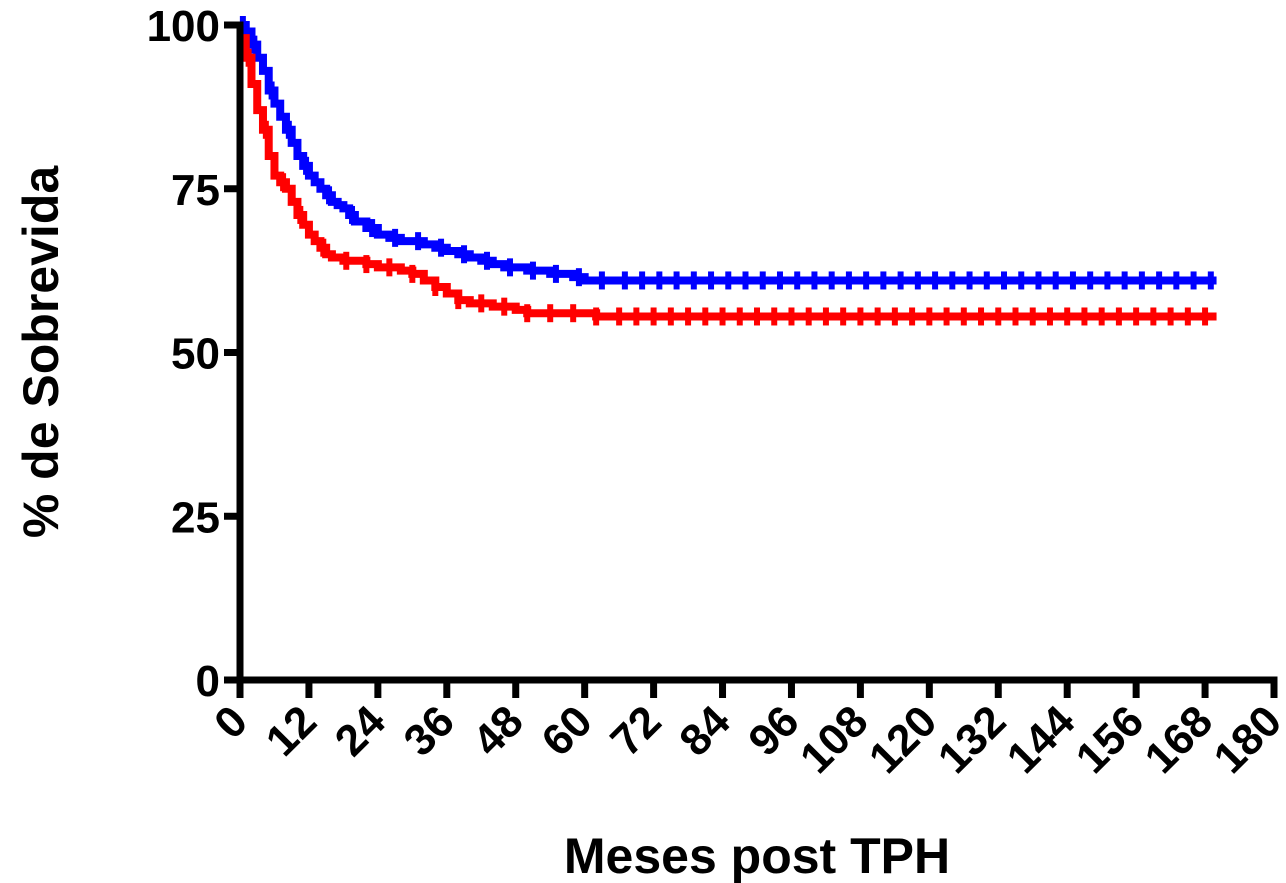  What do you see at coordinates (1245, 739) in the screenshot?
I see `x-tick-label: 180` at bounding box center [1245, 739].